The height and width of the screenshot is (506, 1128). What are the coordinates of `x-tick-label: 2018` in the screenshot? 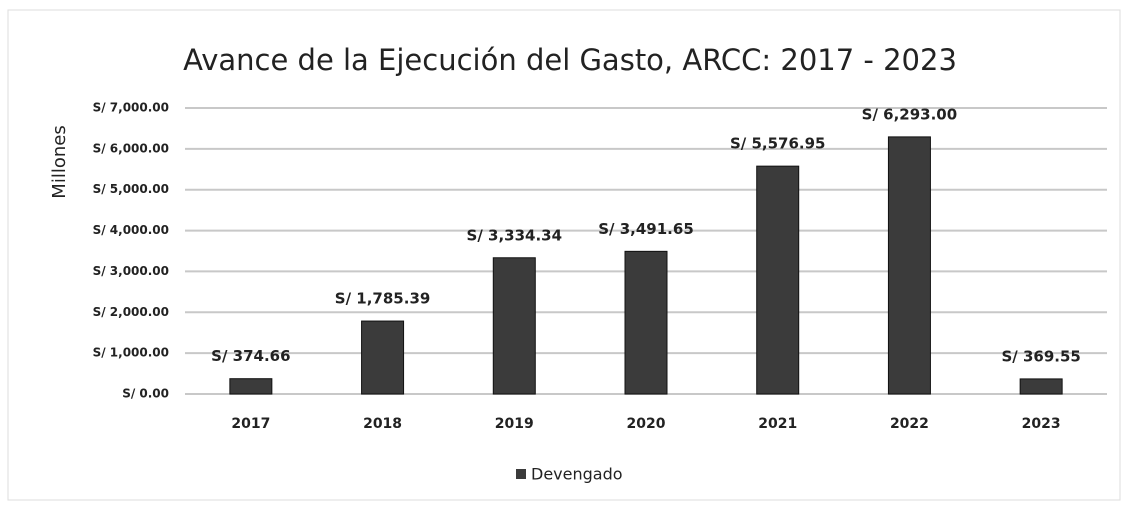 It's located at (382, 424).